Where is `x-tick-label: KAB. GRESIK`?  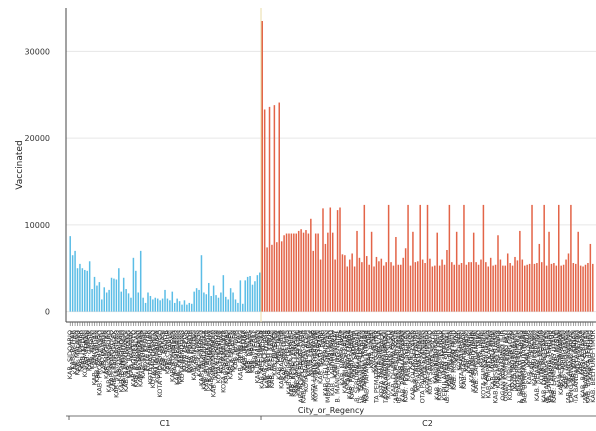 x-tick-label: KAB. GRESIK is located at coordinates (90, 350).